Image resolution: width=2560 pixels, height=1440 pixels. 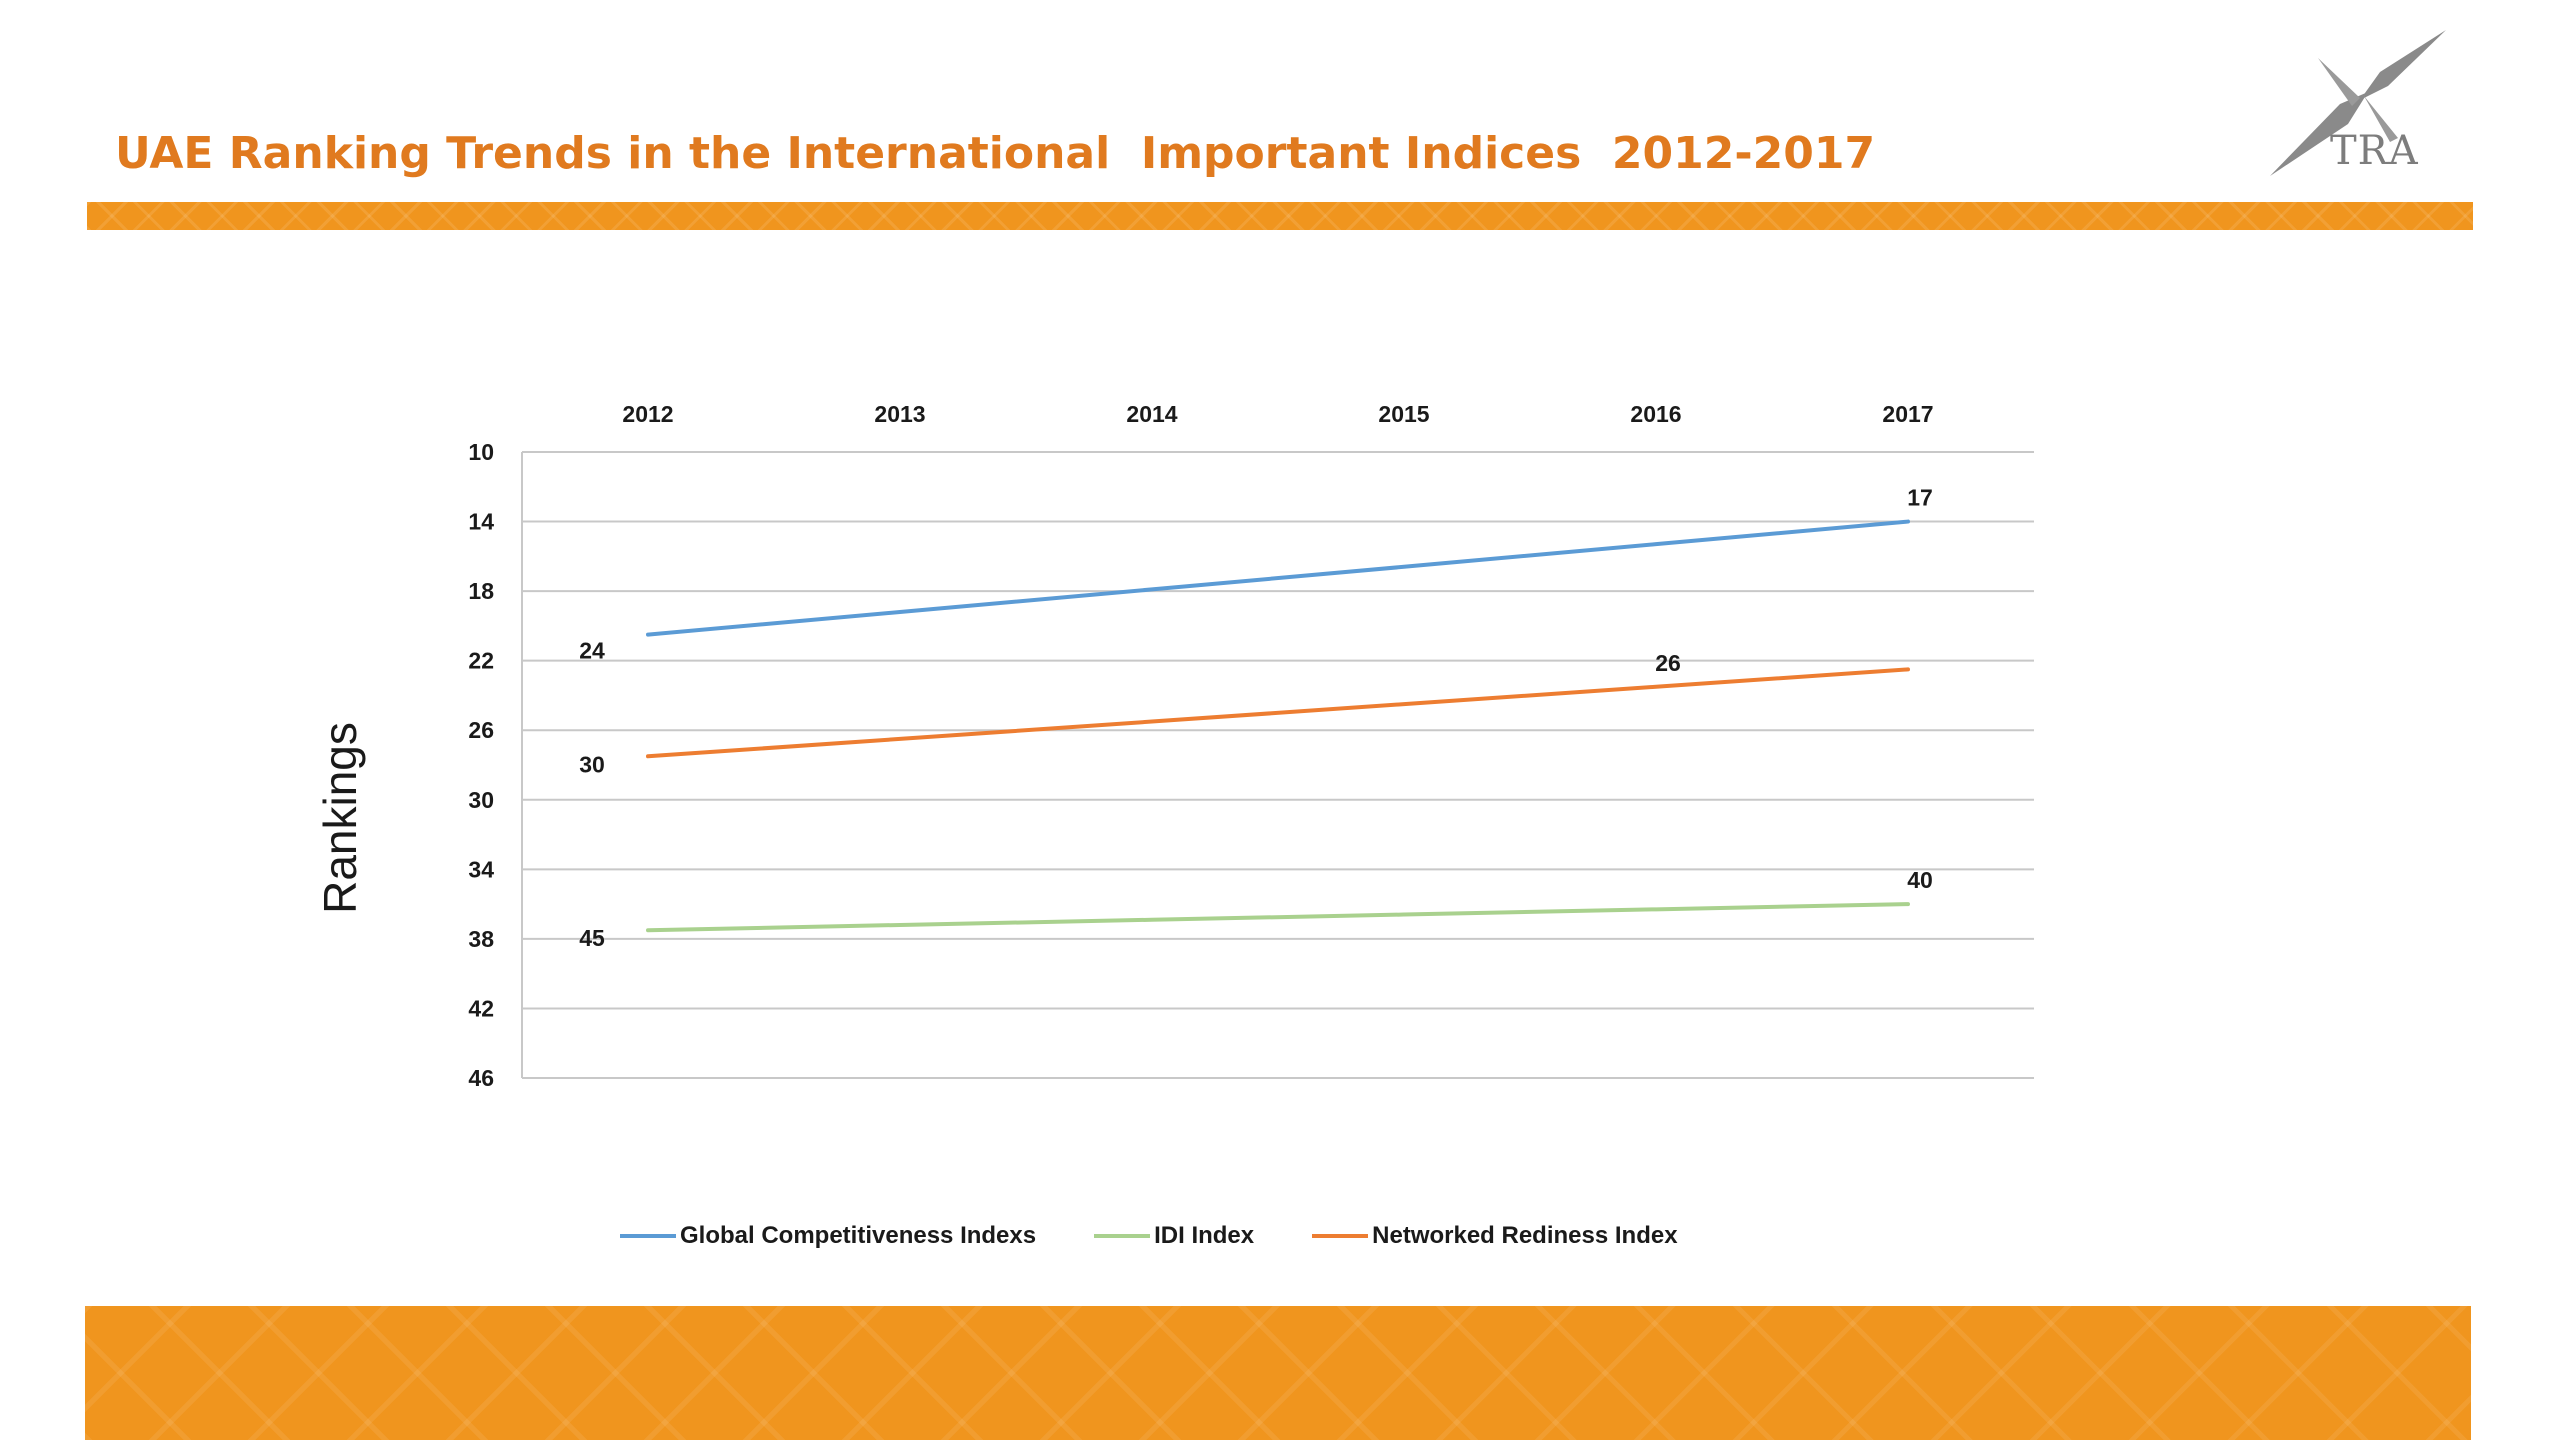 What do you see at coordinates (481, 869) in the screenshot?
I see `y-tick-label: 34` at bounding box center [481, 869].